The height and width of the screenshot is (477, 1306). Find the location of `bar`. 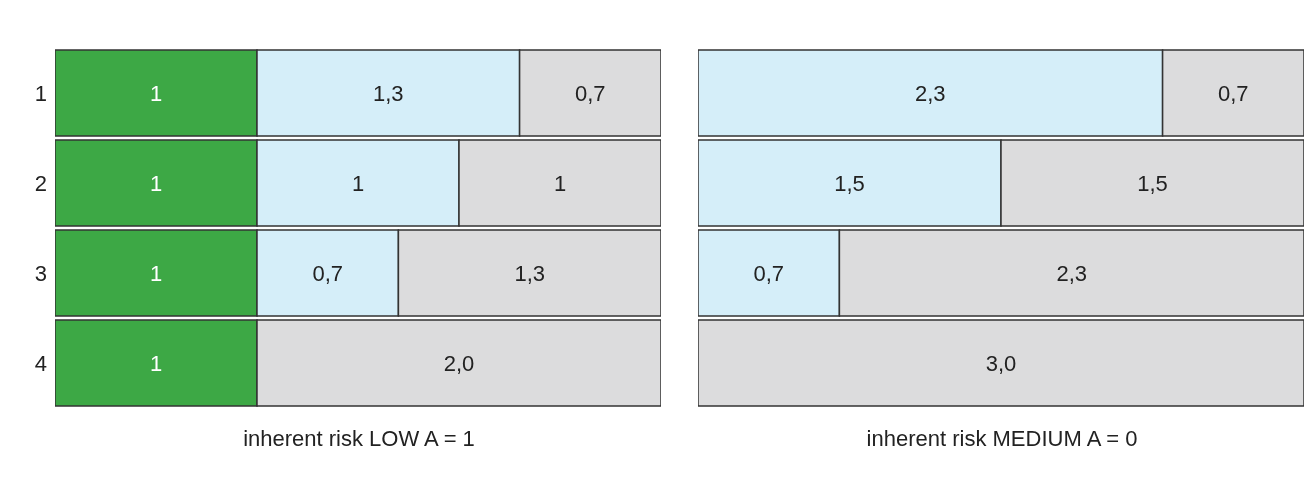

bar is located at coordinates (1001, 363).